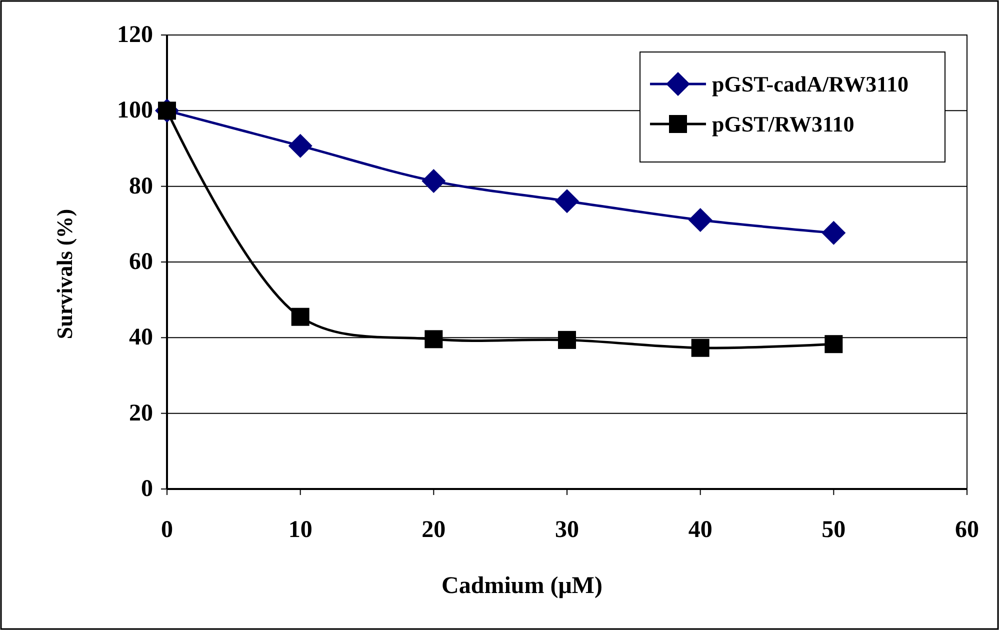 The width and height of the screenshot is (999, 630). I want to click on x-tick-label: 0, so click(167, 530).